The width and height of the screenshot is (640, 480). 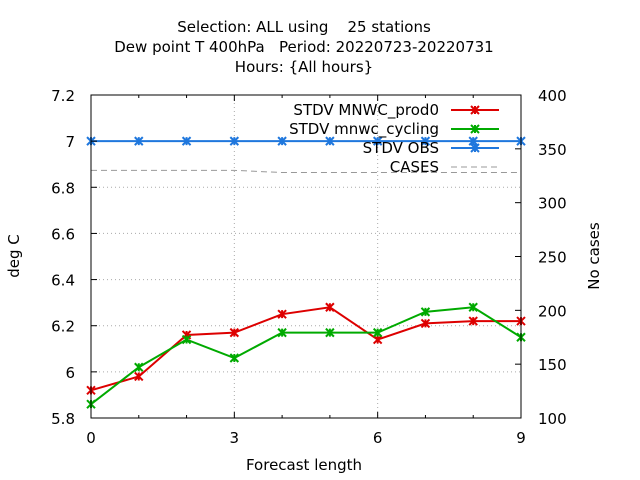 I want to click on y2-tick-label: 300, so click(x=552, y=204).